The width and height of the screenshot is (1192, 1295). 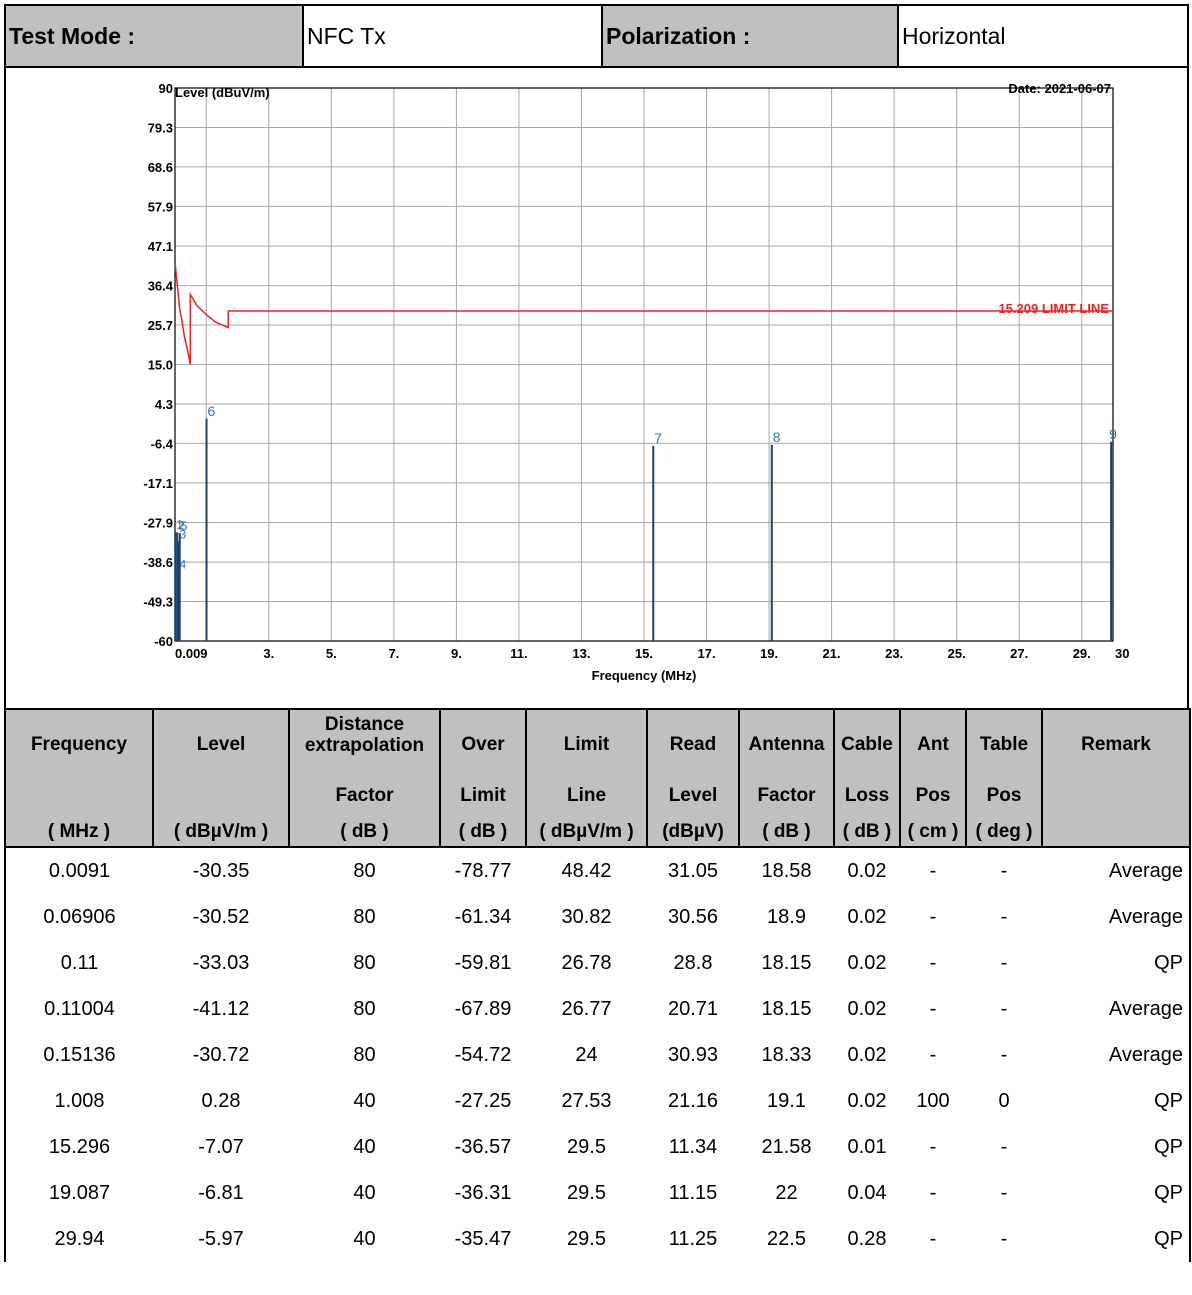 I want to click on column-header: Level ( dBµV/m ), so click(x=221, y=778).